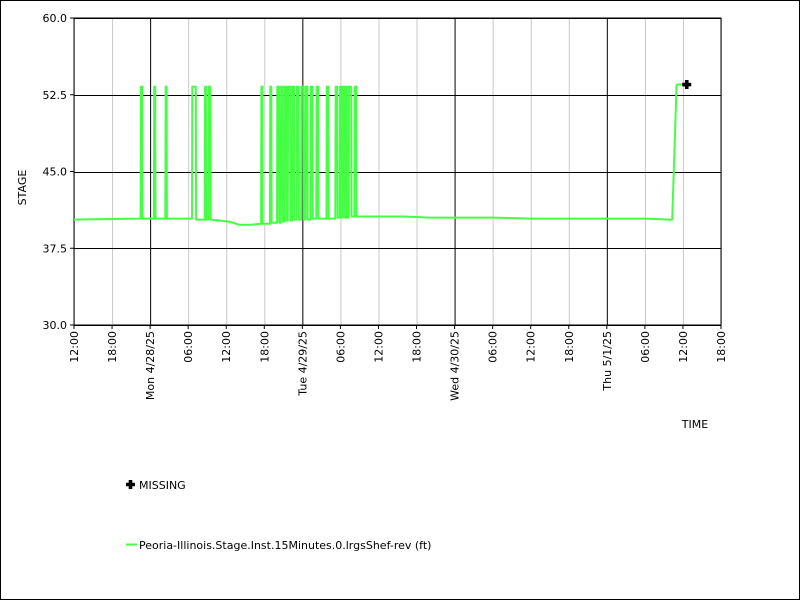 Image resolution: width=800 pixels, height=603 pixels. What do you see at coordinates (607, 361) in the screenshot?
I see `x-tick-label: Thu 5/1/25` at bounding box center [607, 361].